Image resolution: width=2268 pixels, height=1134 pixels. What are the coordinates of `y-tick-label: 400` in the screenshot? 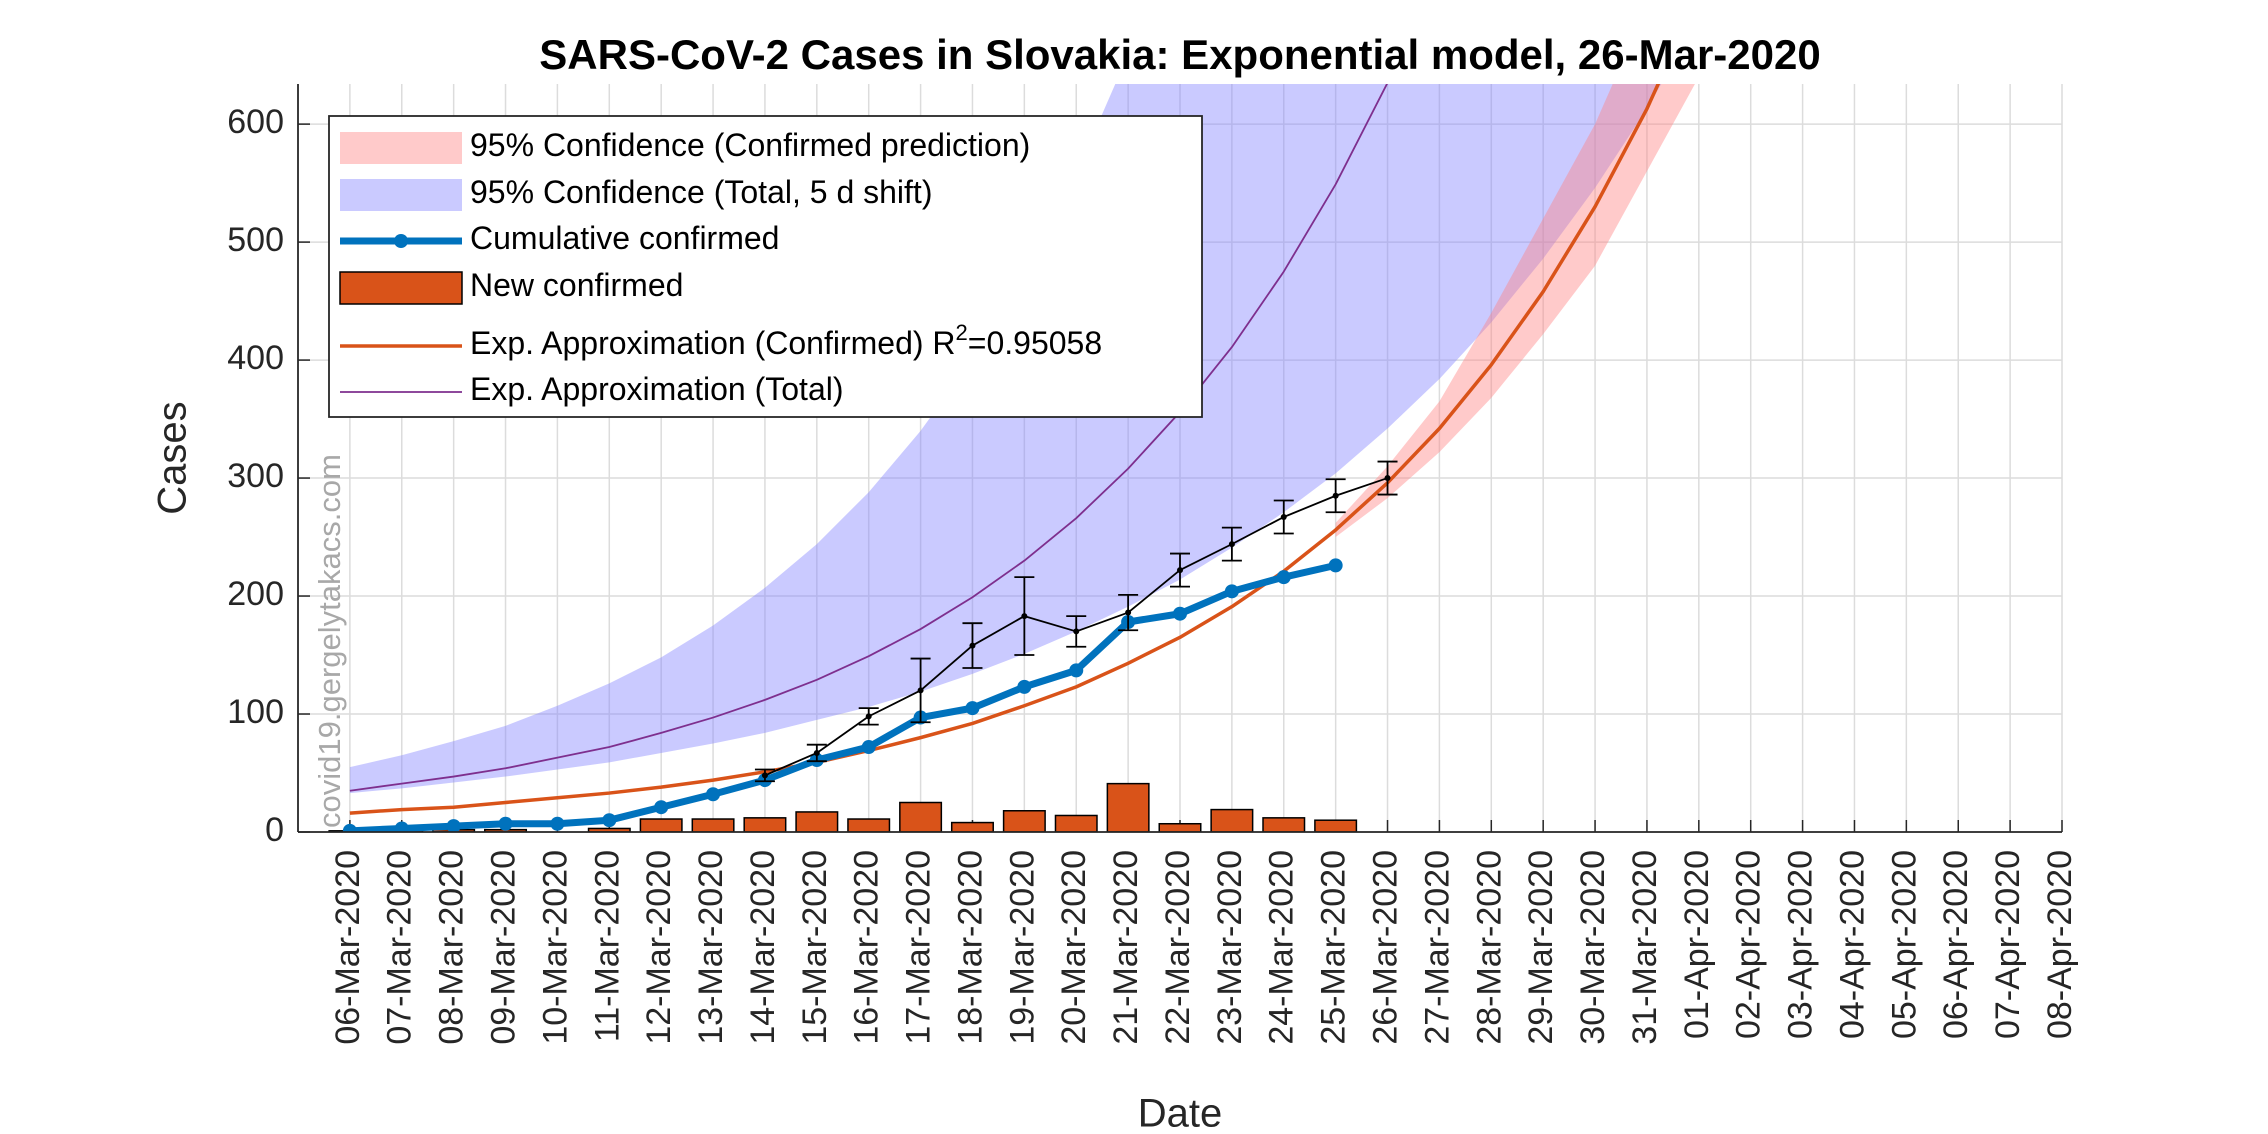 It's located at (255, 358).